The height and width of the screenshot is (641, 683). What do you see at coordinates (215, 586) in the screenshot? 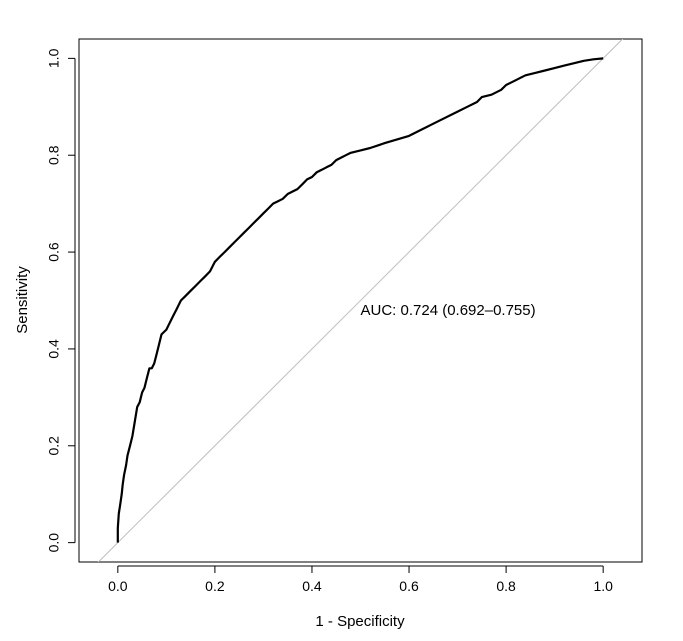
I see `x-tick-label: 0.2` at bounding box center [215, 586].